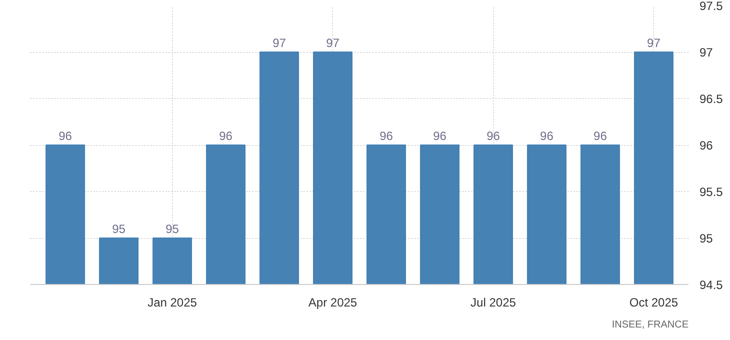 This screenshot has width=730, height=340. I want to click on y-tick-label: 96.5, so click(712, 99).